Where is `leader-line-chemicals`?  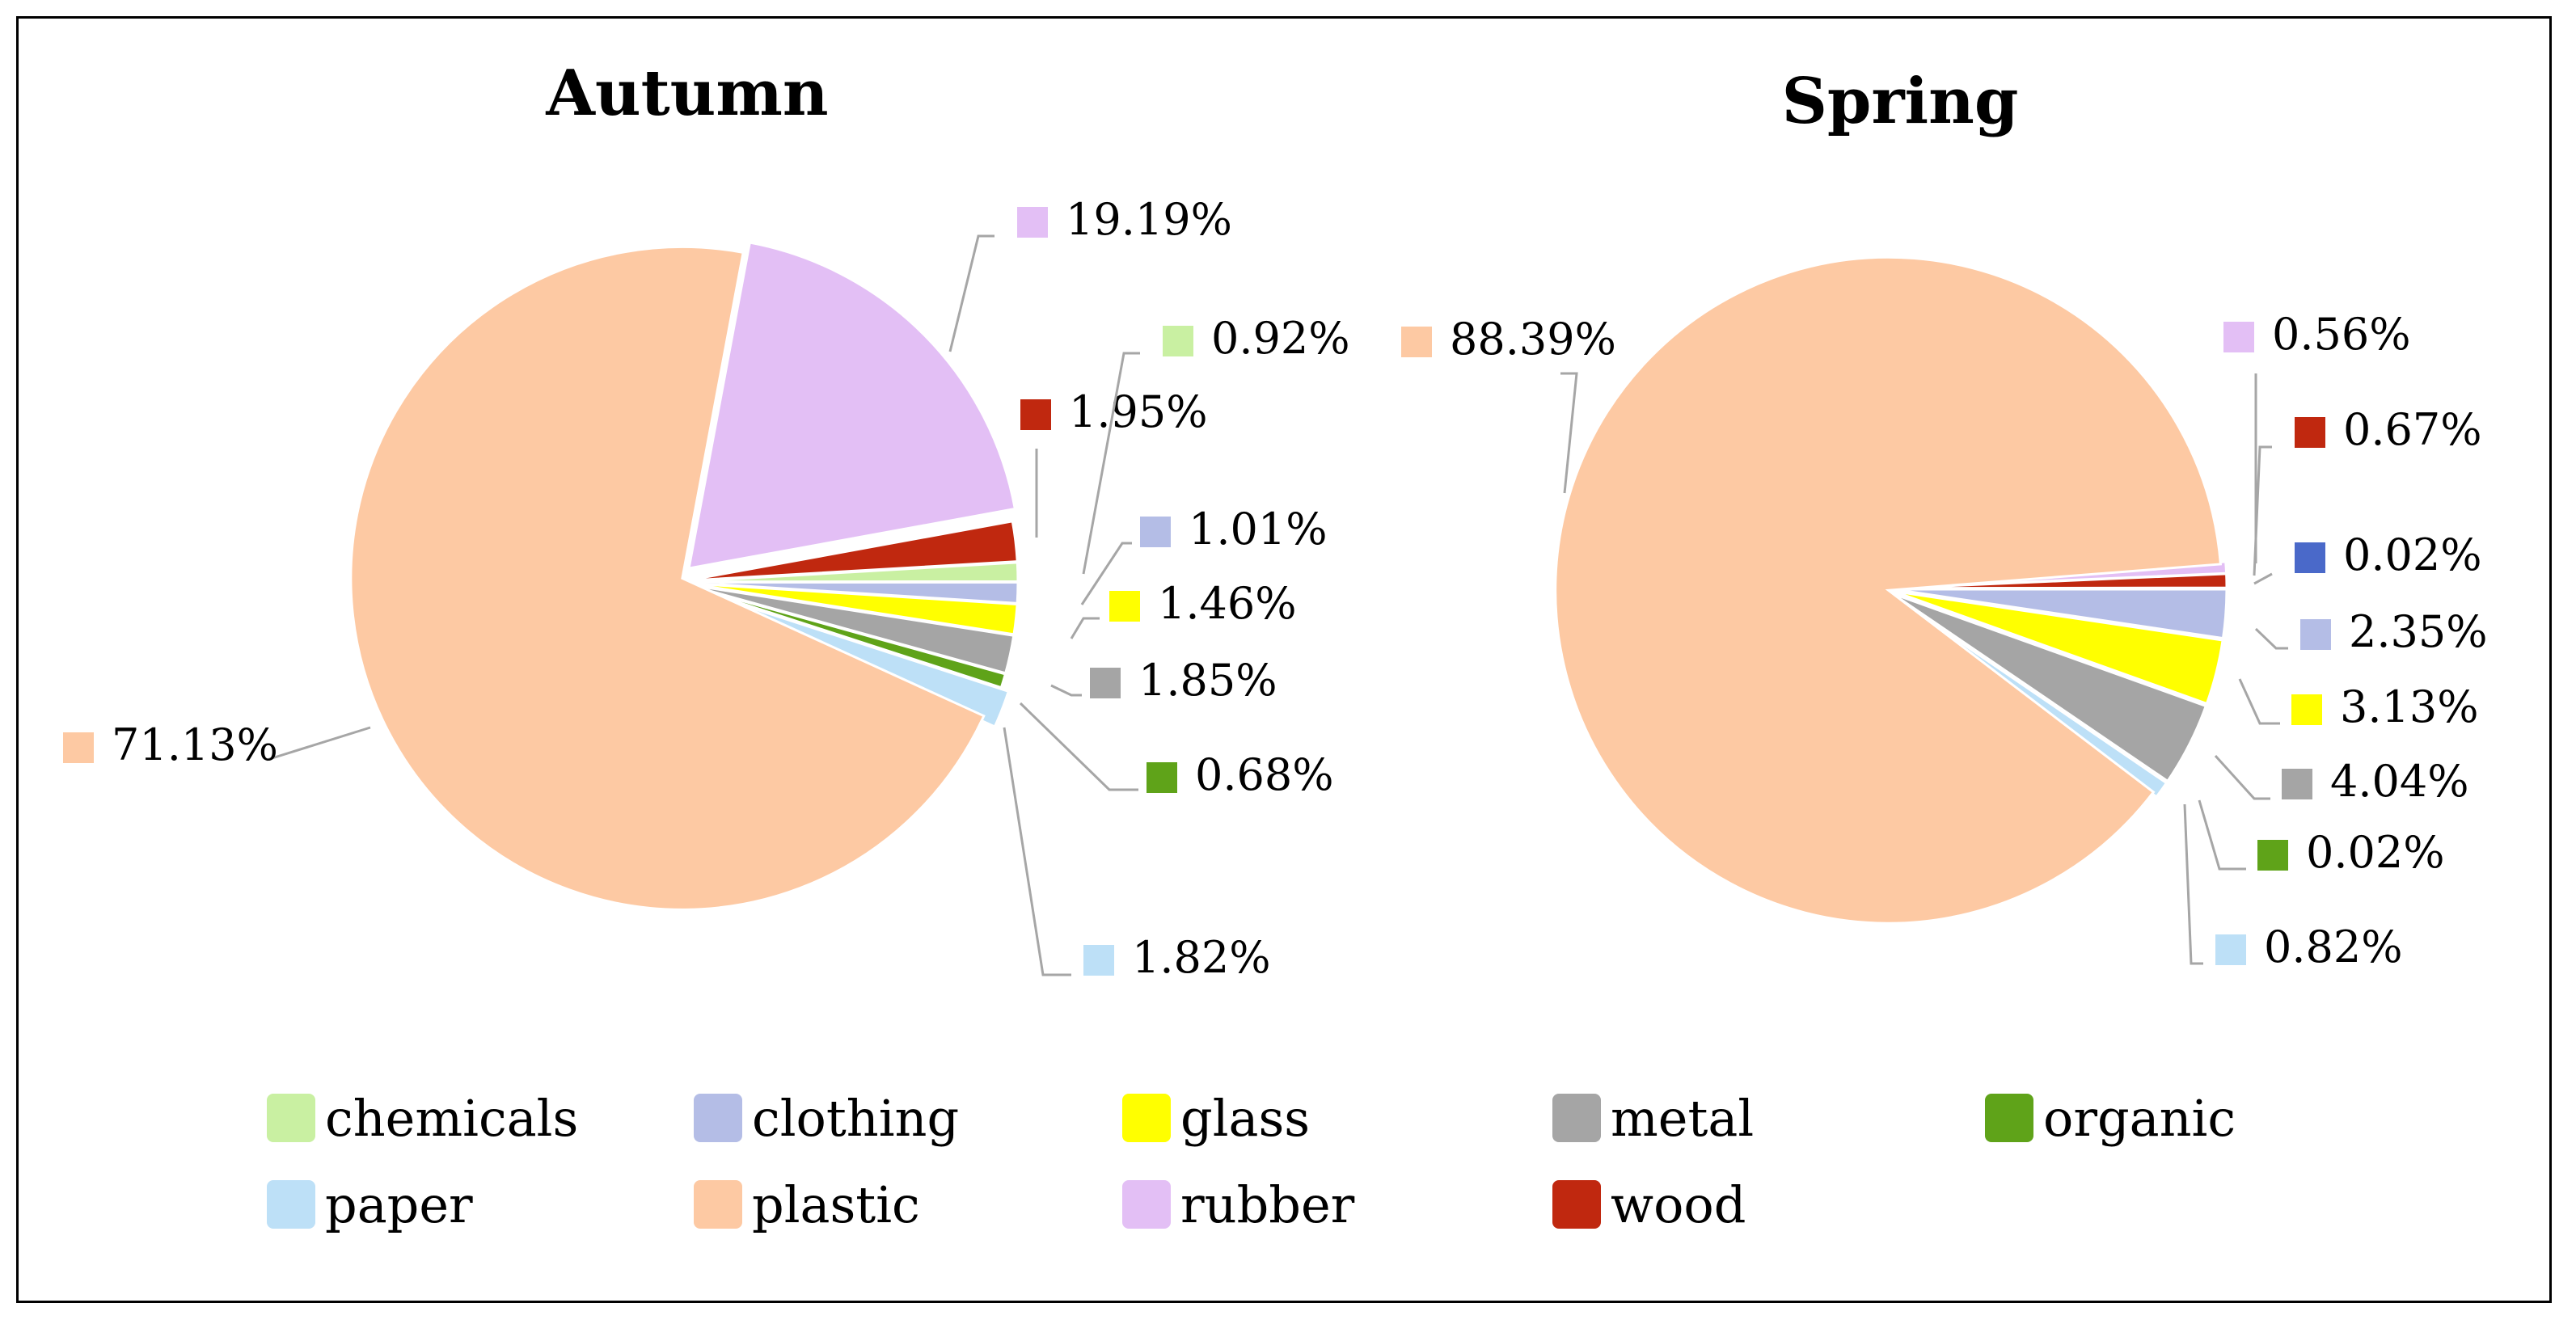 leader-line-chemicals is located at coordinates (1111, 464).